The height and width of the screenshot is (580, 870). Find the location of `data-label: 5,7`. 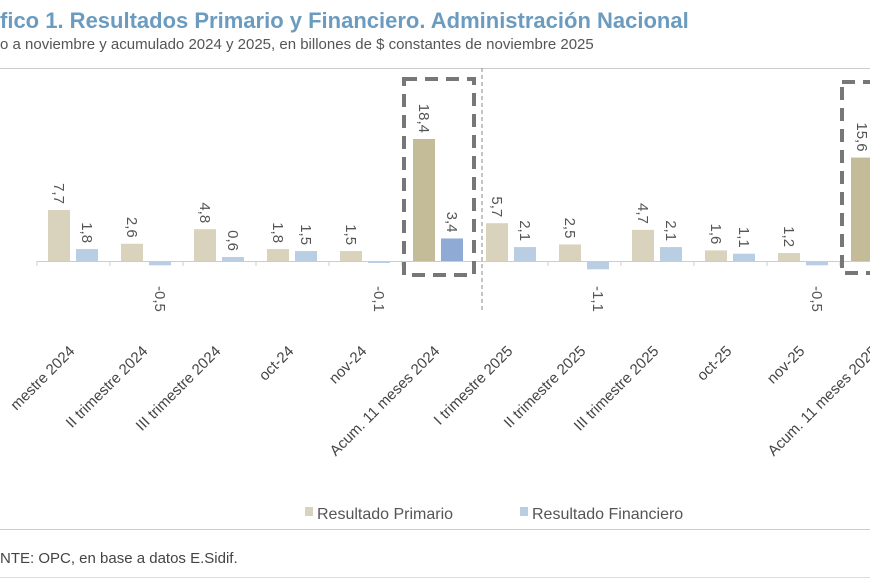

data-label: 5,7 is located at coordinates (496, 206).